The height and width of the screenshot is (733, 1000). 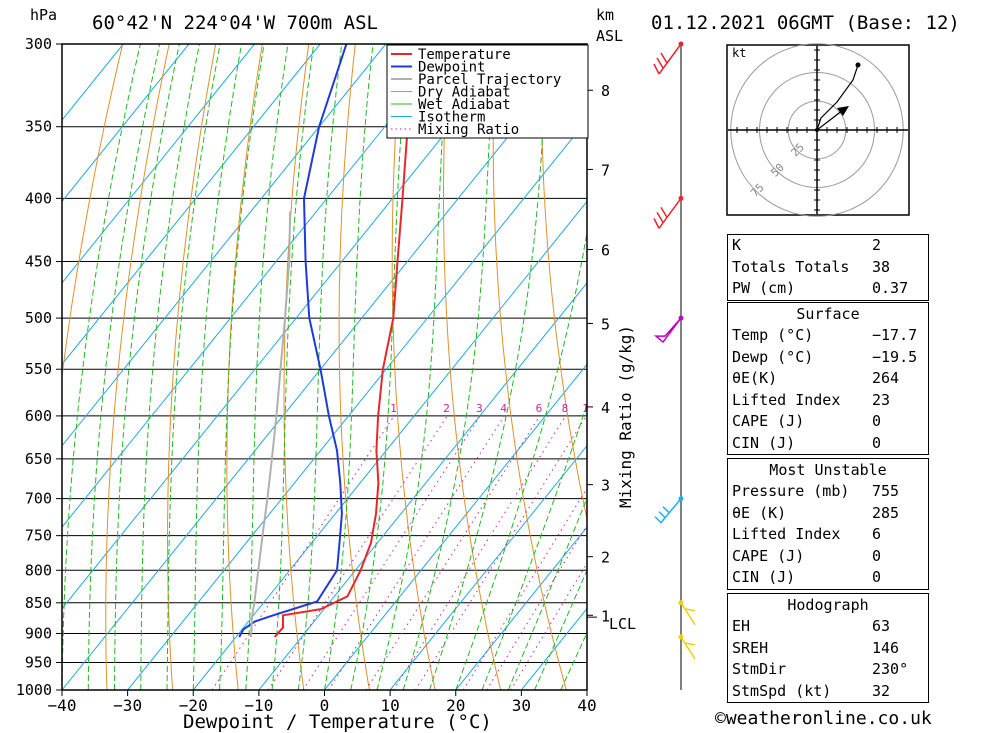 What do you see at coordinates (877, 245) in the screenshot?
I see `k-value: 2` at bounding box center [877, 245].